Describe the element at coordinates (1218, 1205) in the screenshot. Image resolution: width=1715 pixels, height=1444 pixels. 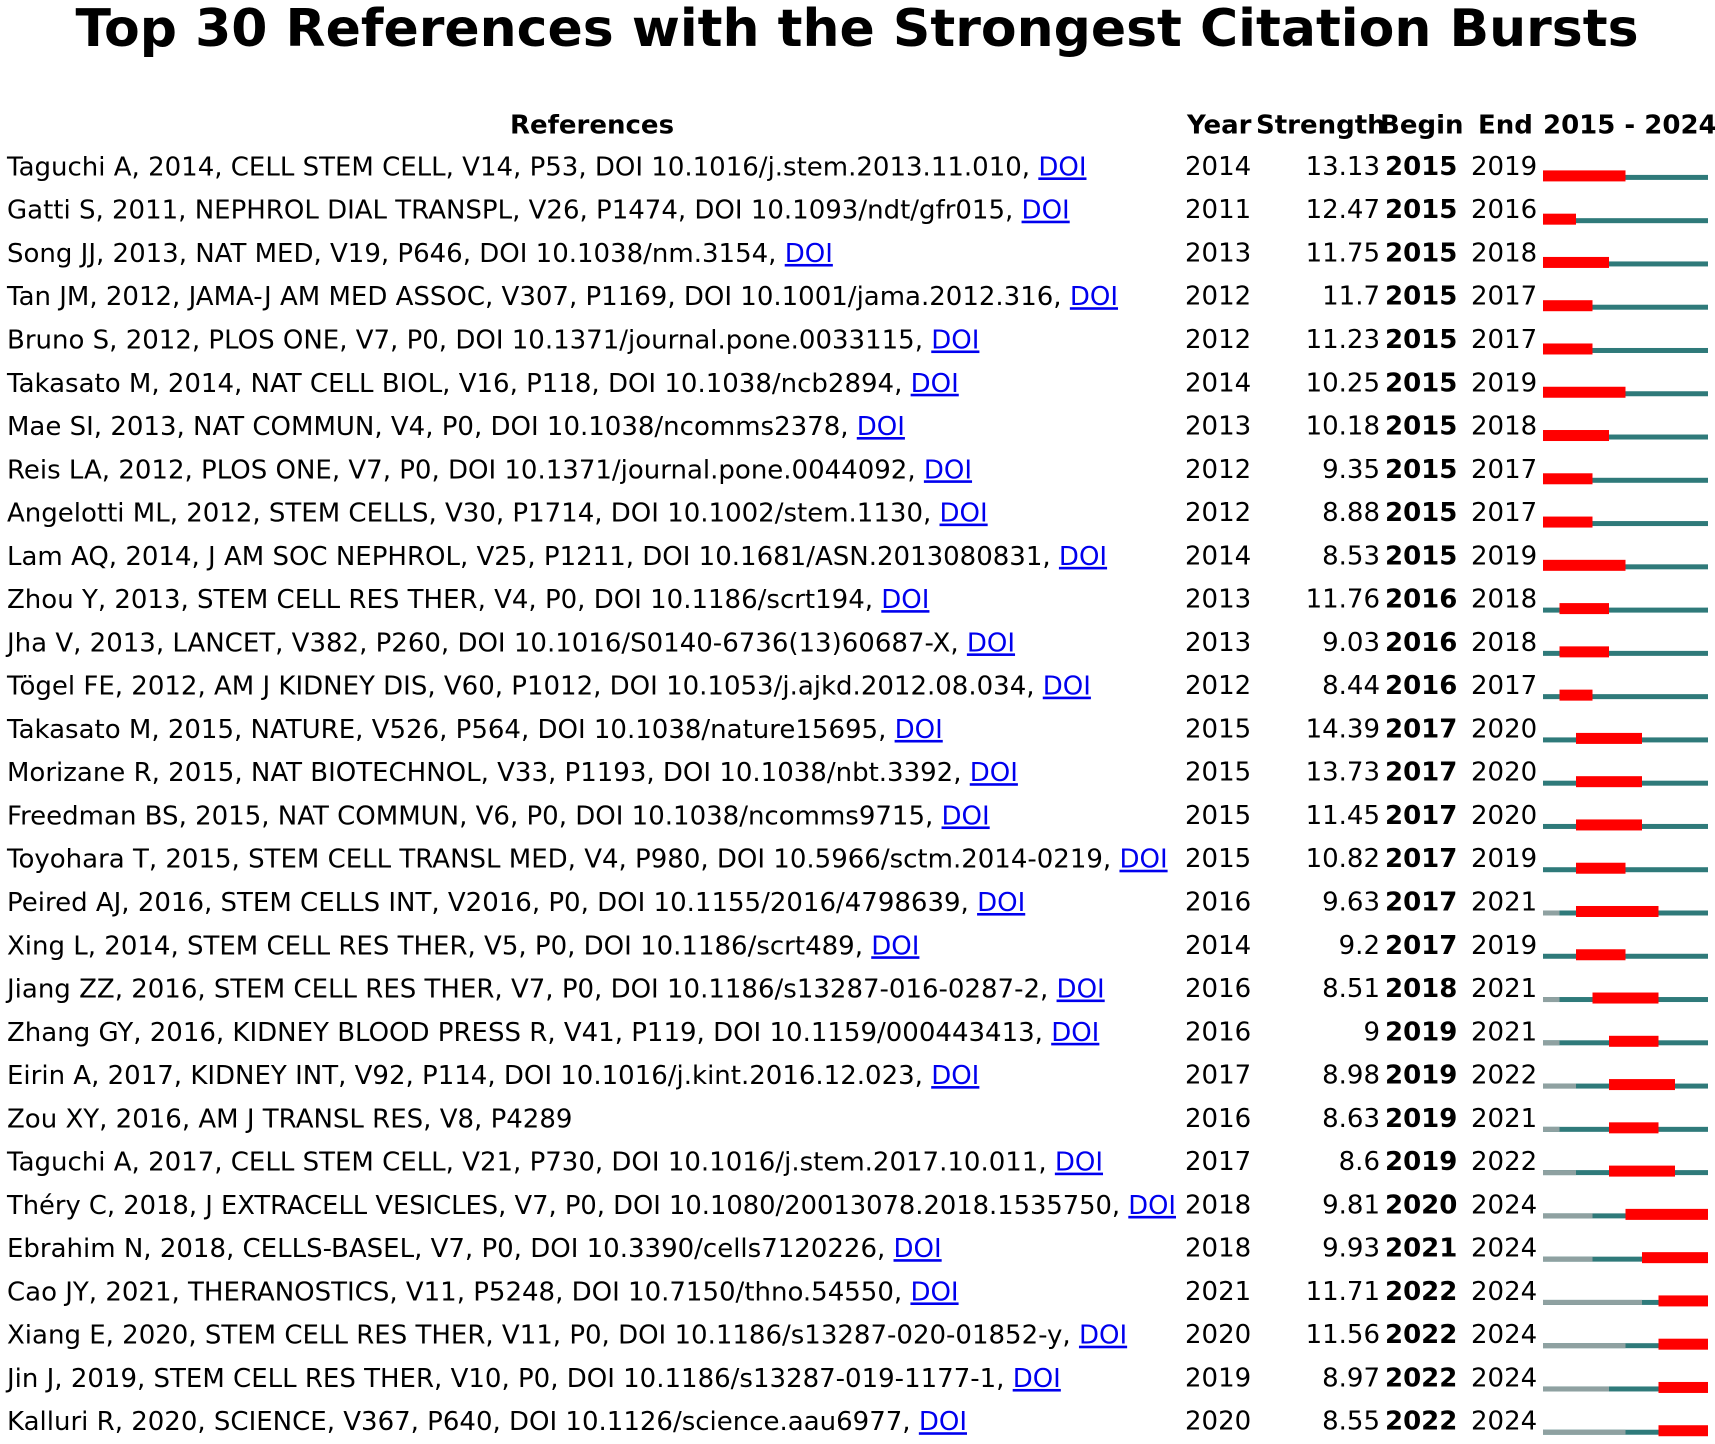
I see `year: 2018` at that location.